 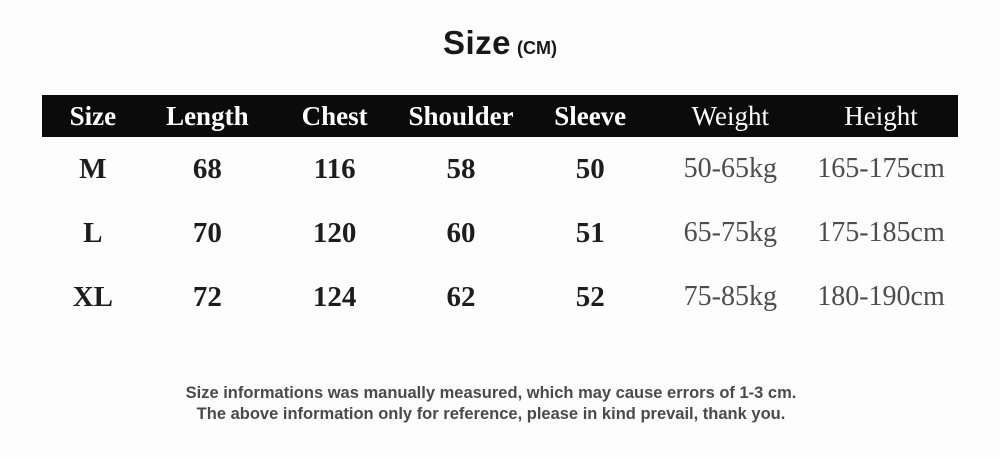 I want to click on cell-chest: 120, so click(x=334, y=232).